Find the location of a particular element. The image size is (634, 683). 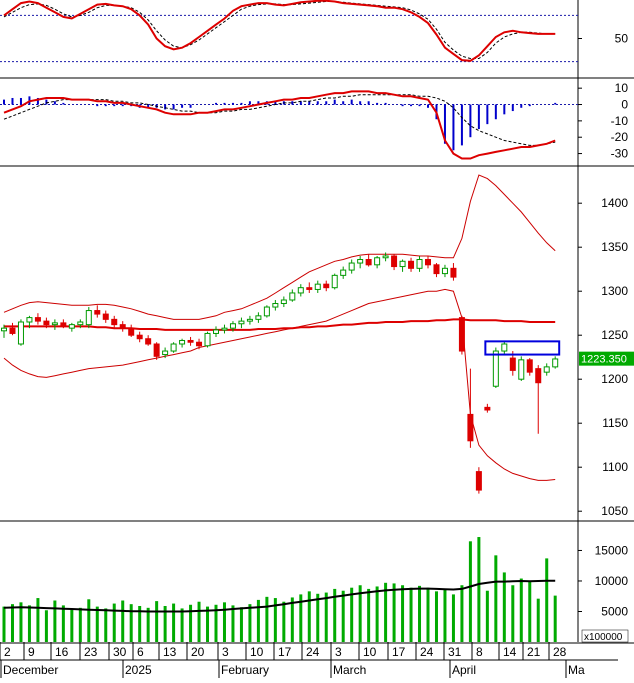

price-tick-label: 1050 is located at coordinates (614, 511).